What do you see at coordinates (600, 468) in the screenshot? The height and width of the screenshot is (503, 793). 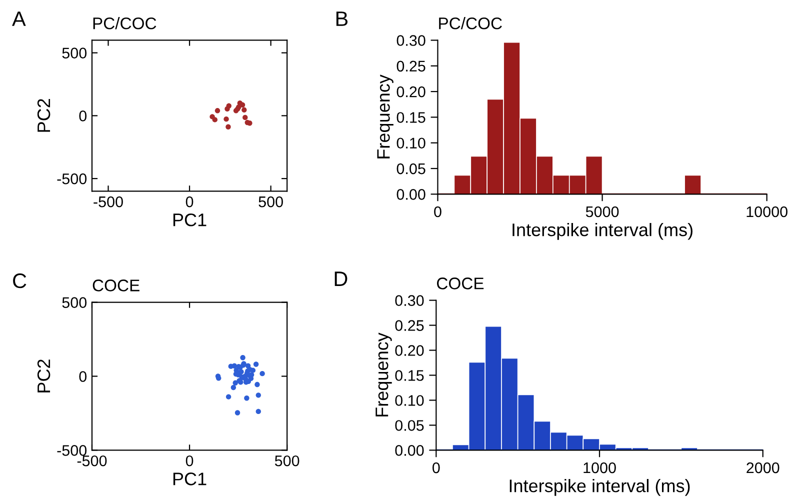 I see `x-tick-label: 1000` at bounding box center [600, 468].